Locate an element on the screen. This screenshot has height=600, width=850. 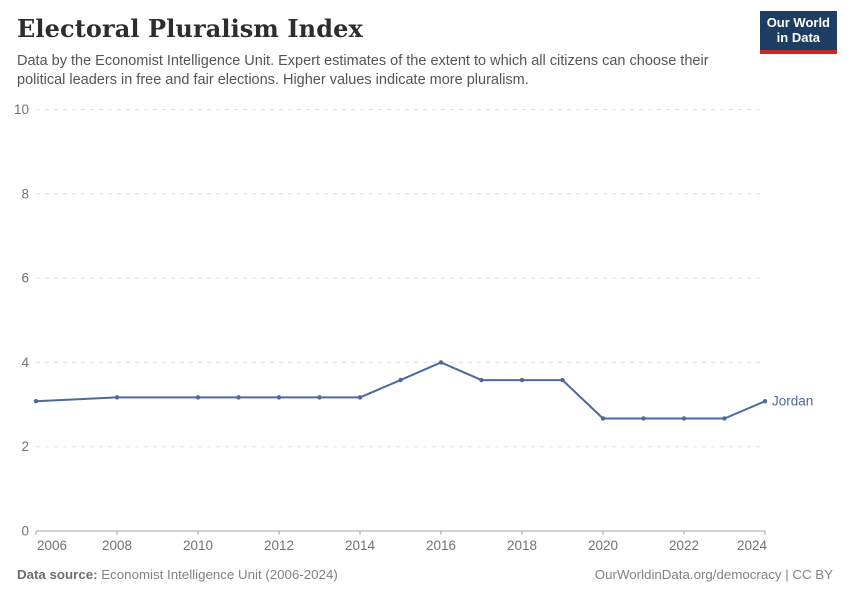
x-axis-tick-label: 2014 is located at coordinates (360, 545).